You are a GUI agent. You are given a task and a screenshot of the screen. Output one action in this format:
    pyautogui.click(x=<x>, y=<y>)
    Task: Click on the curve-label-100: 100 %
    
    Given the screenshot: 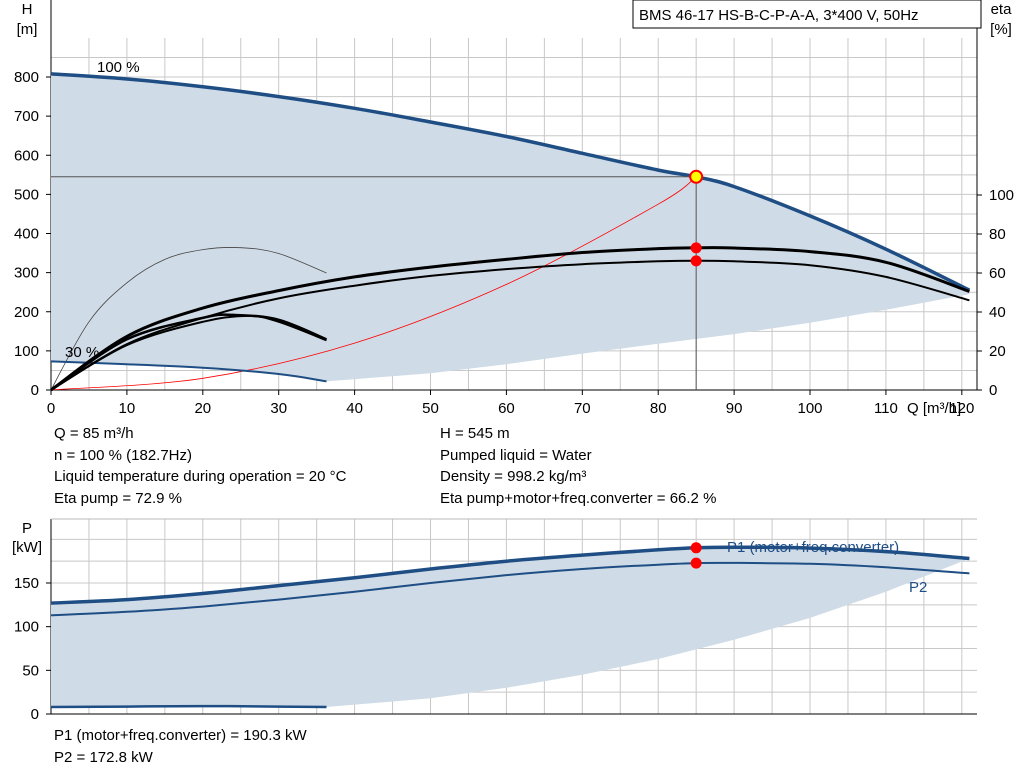 What is the action you would take?
    pyautogui.click(x=118, y=67)
    